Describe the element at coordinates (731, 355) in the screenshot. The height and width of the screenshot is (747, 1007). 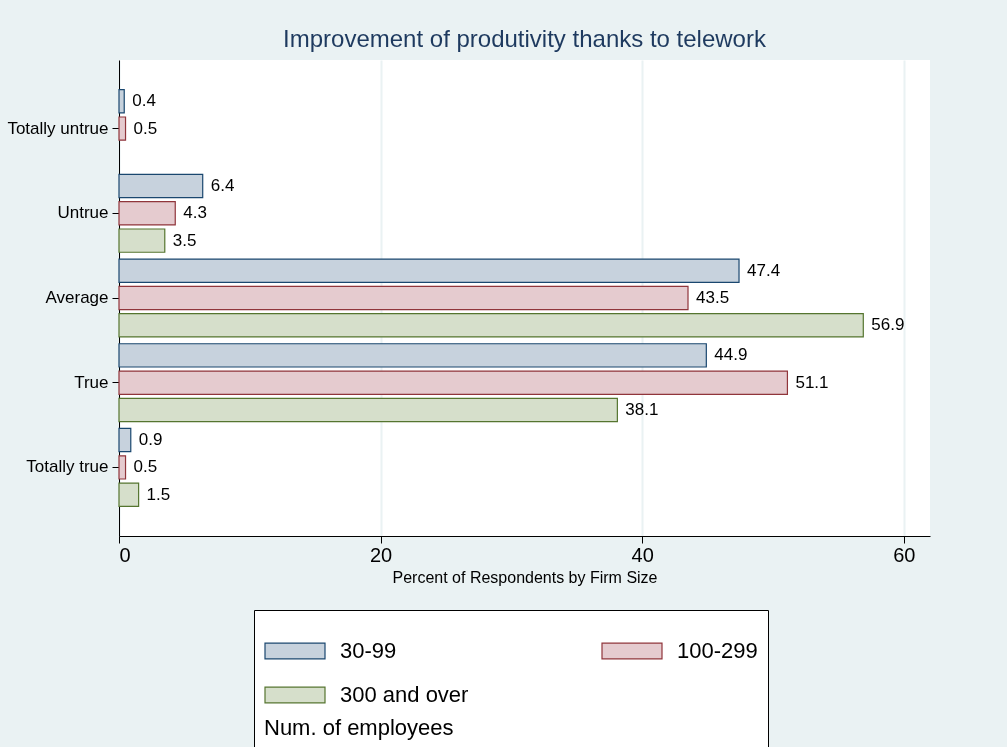
I see `data-label: 44.9` at that location.